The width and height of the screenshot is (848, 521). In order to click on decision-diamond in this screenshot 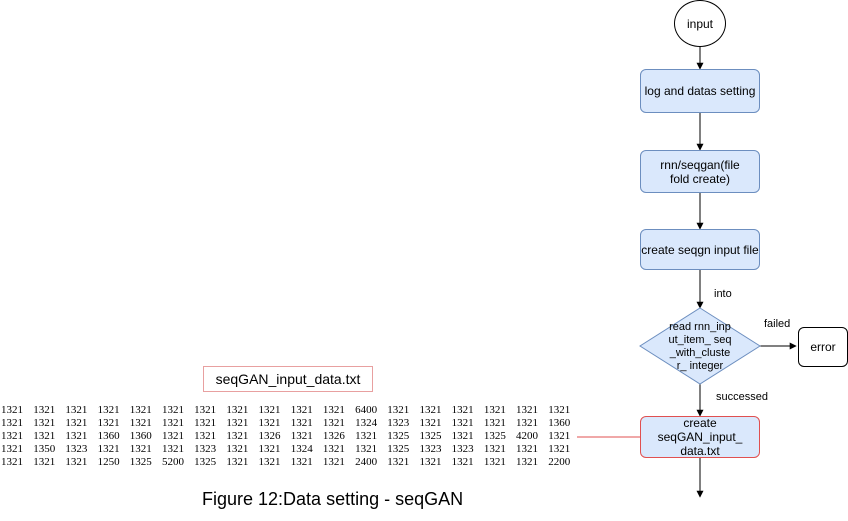, I will do `click(700, 346)`.